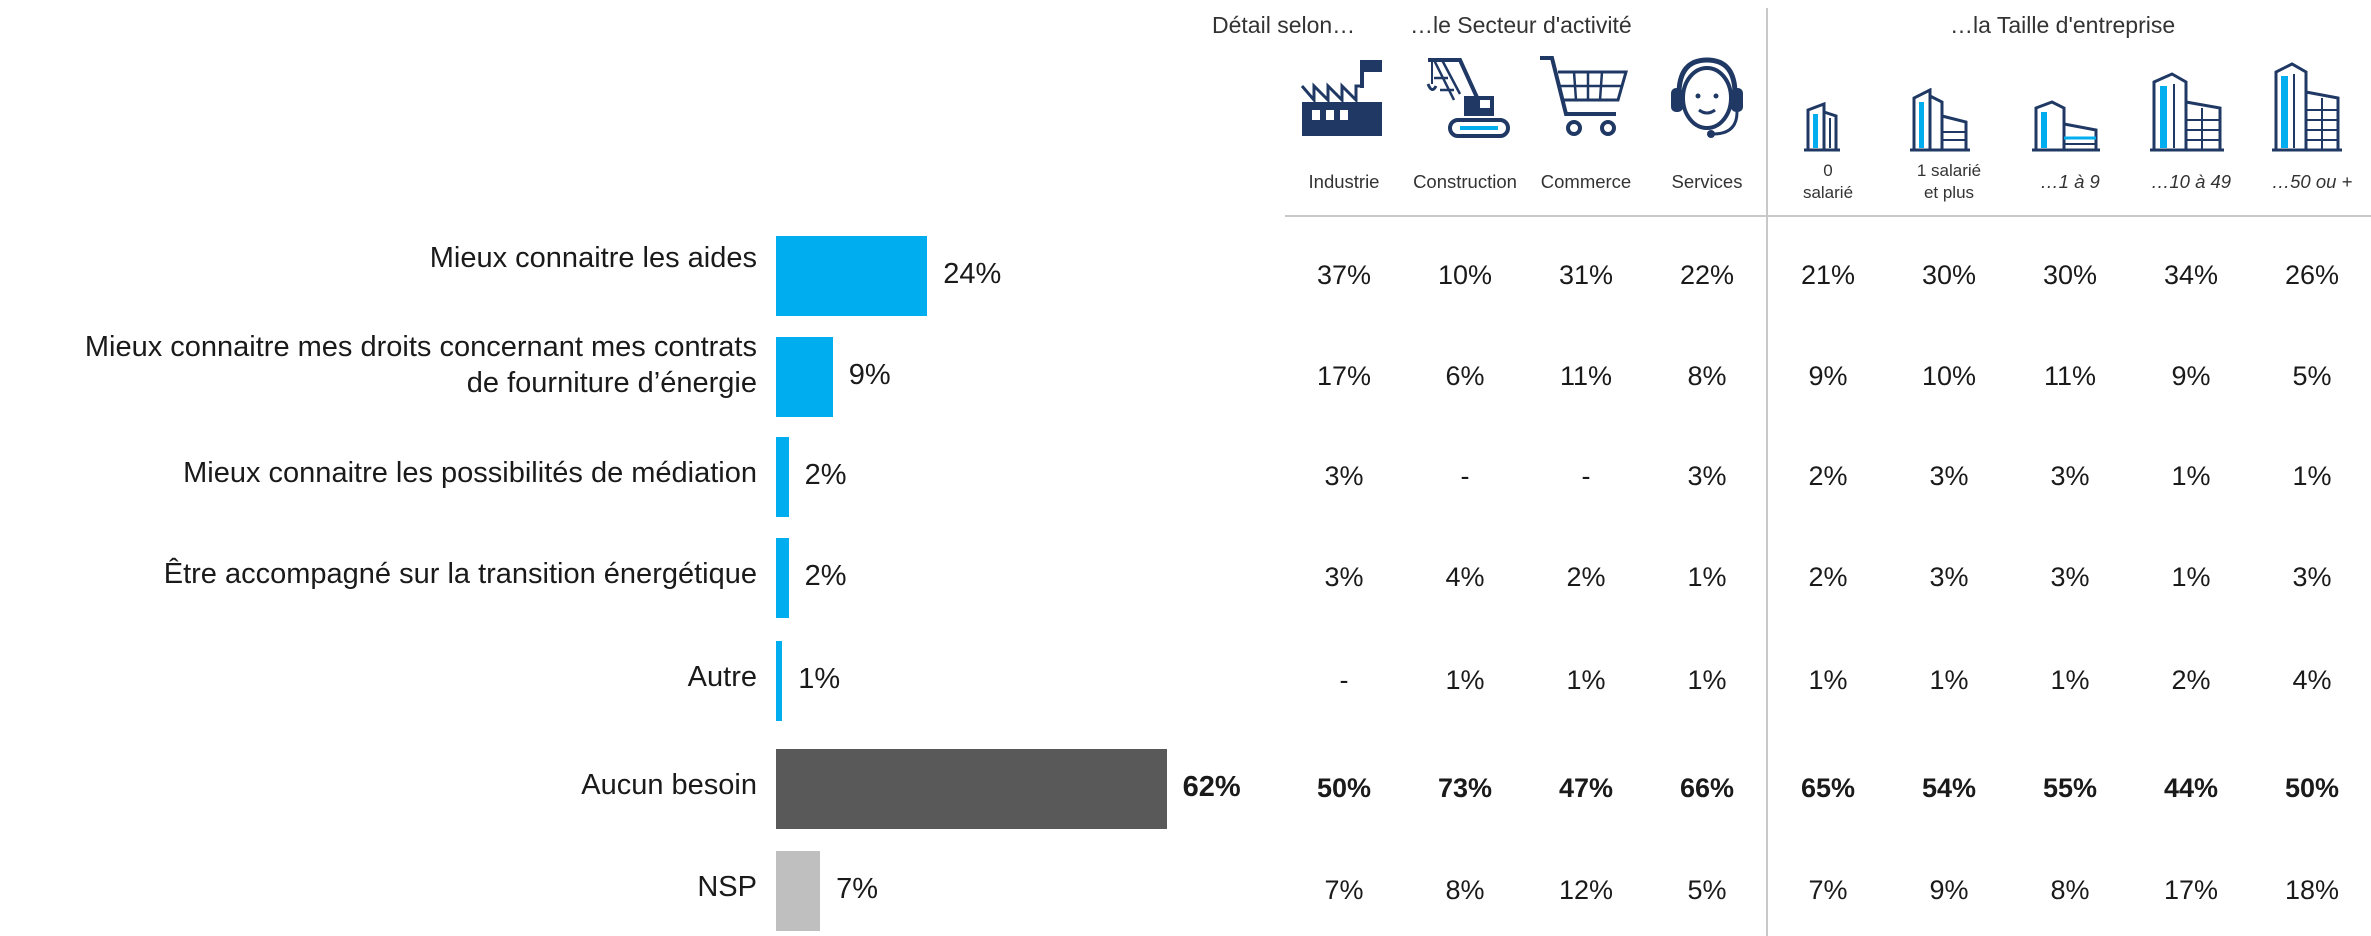 The image size is (2371, 936). I want to click on bar-value-label: 24%, so click(972, 274).